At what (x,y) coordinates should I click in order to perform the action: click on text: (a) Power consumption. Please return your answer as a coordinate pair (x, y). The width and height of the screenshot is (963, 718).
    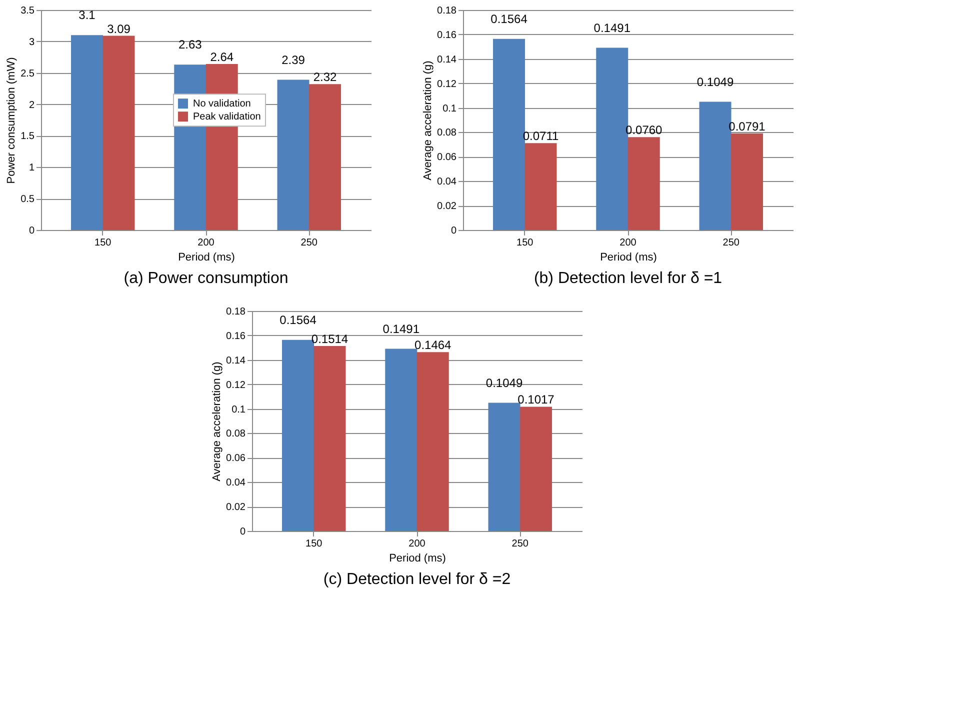
    Looking at the image, I should click on (206, 278).